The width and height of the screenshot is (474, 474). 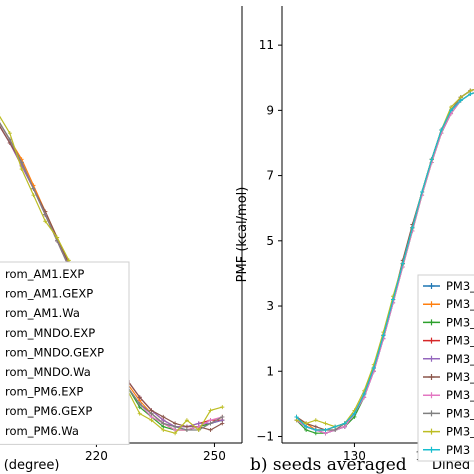 I want to click on right-y-tick-label: 3, so click(x=270, y=306).